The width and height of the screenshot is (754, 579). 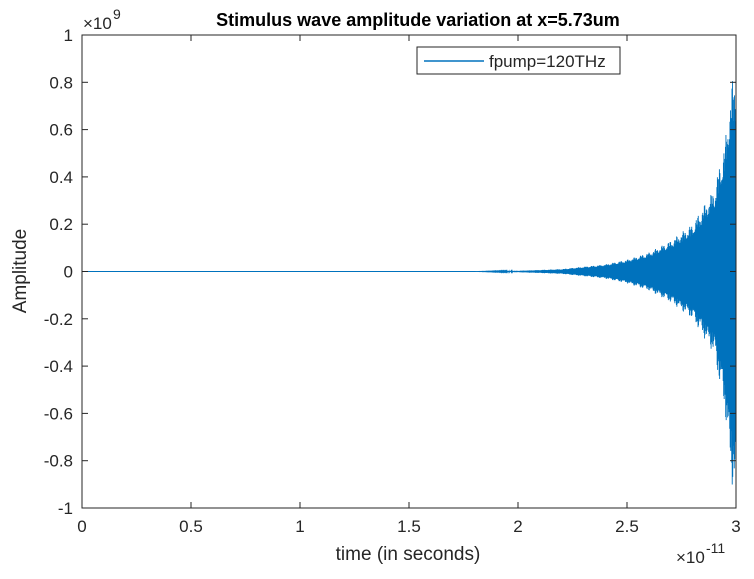 I want to click on legend: fpump=120THz, so click(x=518, y=60).